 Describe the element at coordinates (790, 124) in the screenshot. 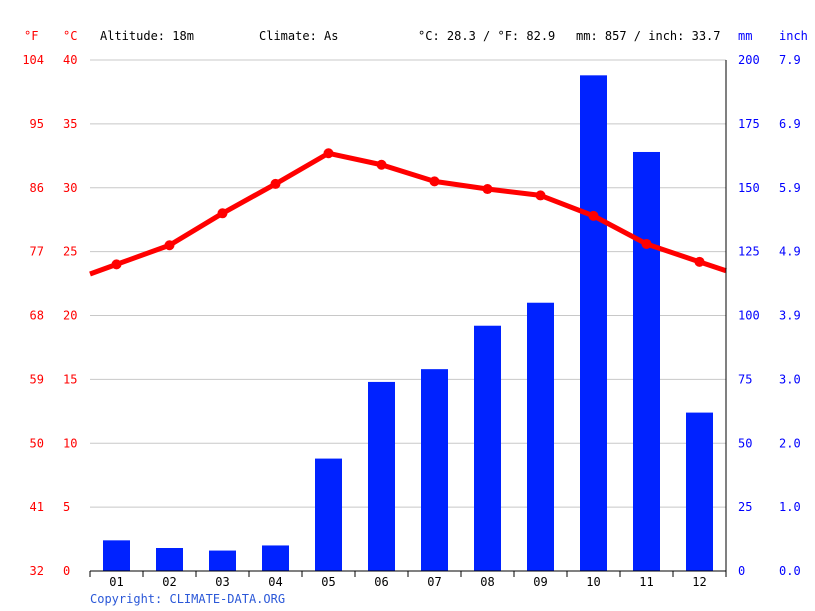

I see `inch-tick-label: 6.9` at that location.